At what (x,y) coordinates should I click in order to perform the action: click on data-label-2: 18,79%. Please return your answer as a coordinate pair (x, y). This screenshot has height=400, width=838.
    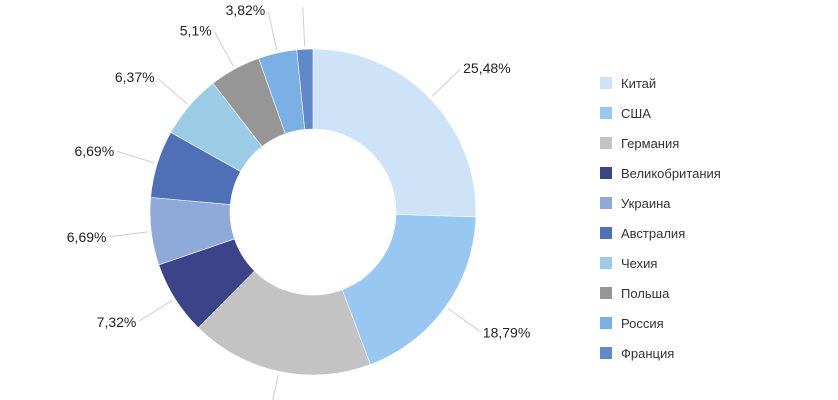
    Looking at the image, I should click on (506, 332).